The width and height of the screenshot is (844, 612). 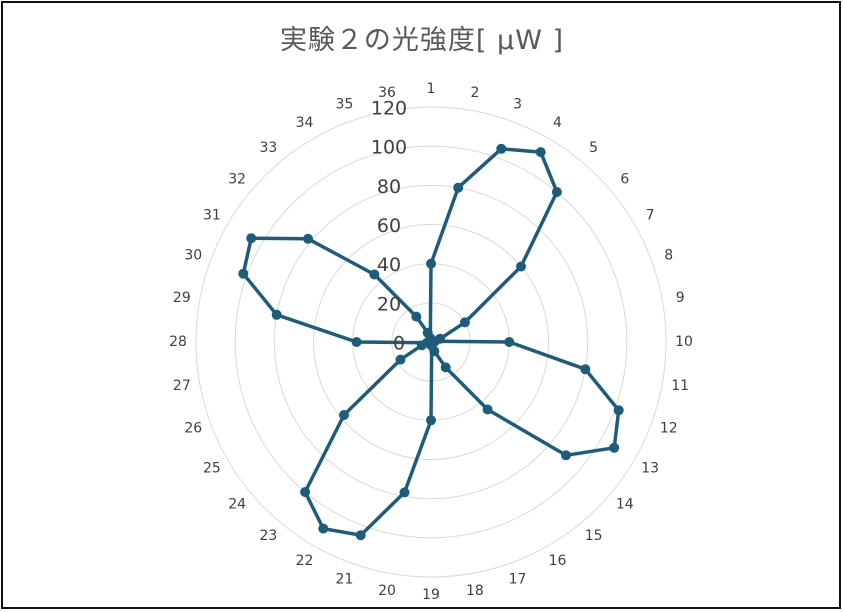 I want to click on chart-title: 実験２の光強度[ μW ], so click(x=422, y=40).